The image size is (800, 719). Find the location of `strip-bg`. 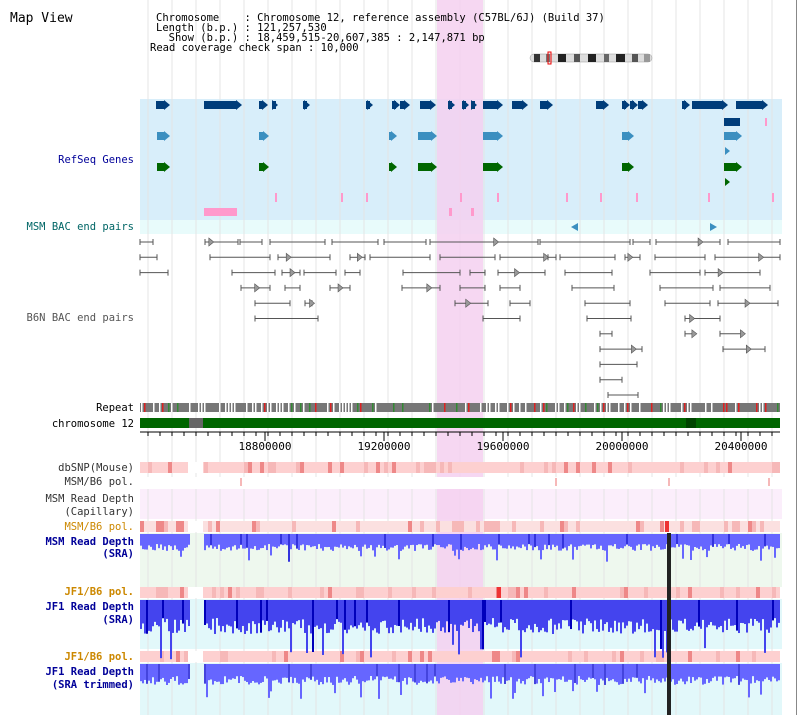

strip-bg is located at coordinates (460, 483).